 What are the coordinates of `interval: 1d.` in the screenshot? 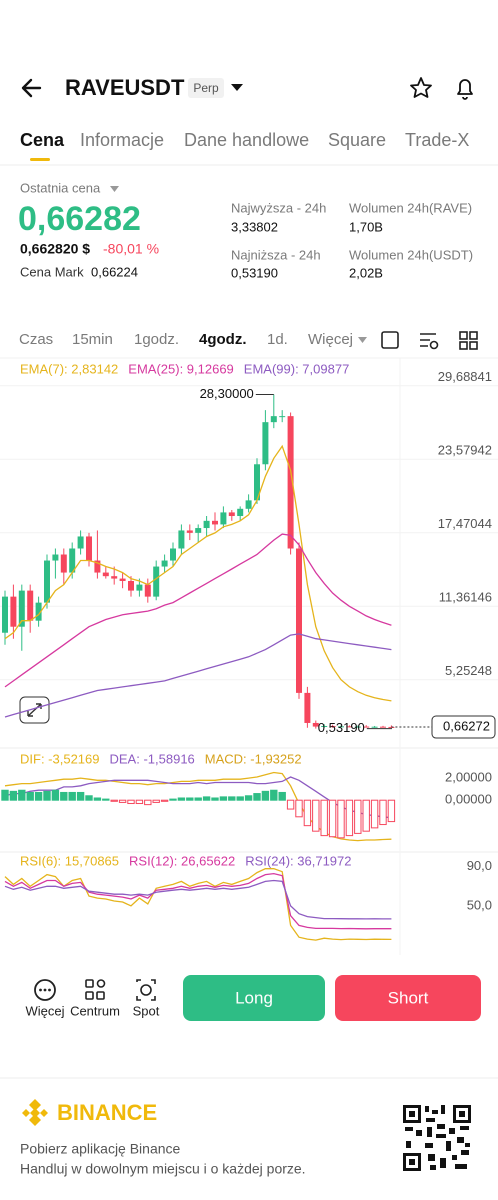 It's located at (277, 339).